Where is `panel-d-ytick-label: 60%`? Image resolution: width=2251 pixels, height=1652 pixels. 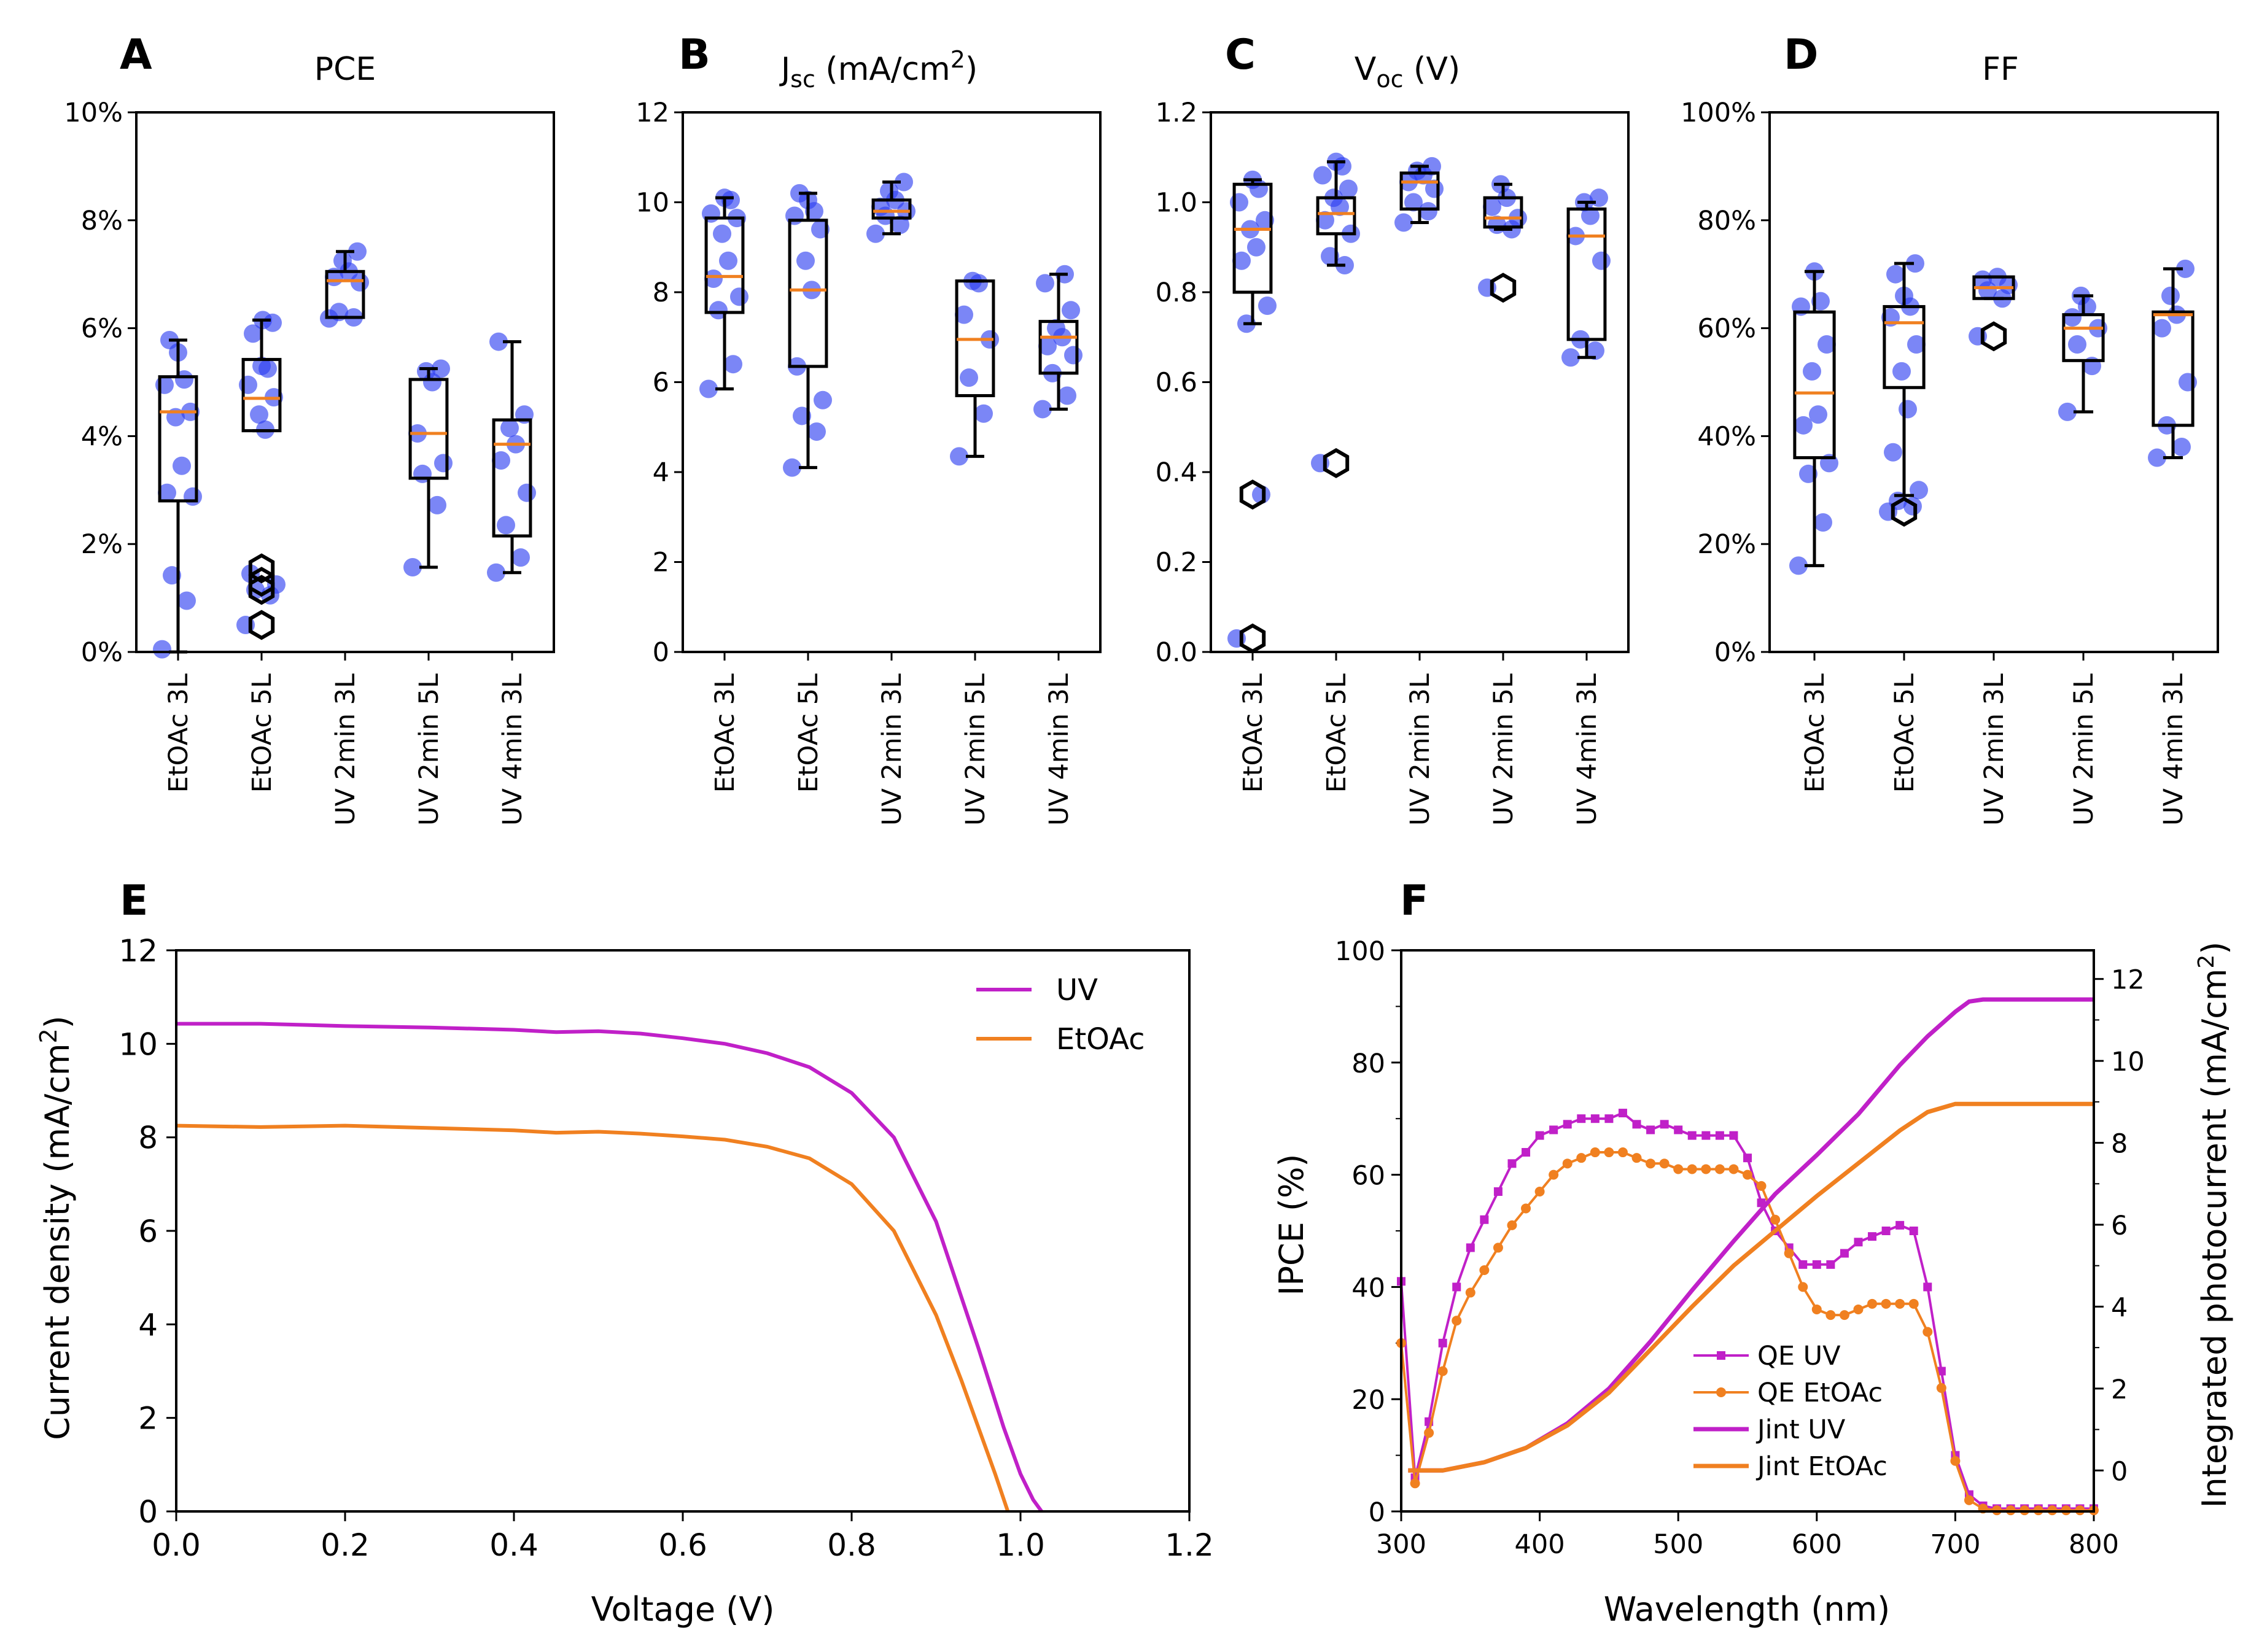 panel-d-ytick-label: 60% is located at coordinates (1727, 329).